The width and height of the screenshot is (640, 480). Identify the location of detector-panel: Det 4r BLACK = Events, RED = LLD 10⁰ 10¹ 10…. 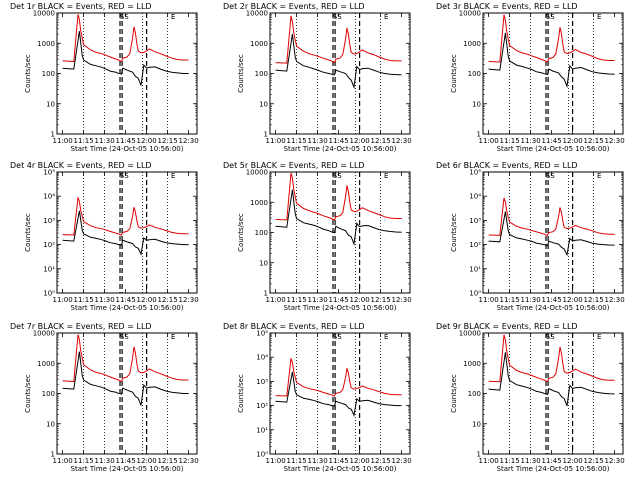
(104, 236).